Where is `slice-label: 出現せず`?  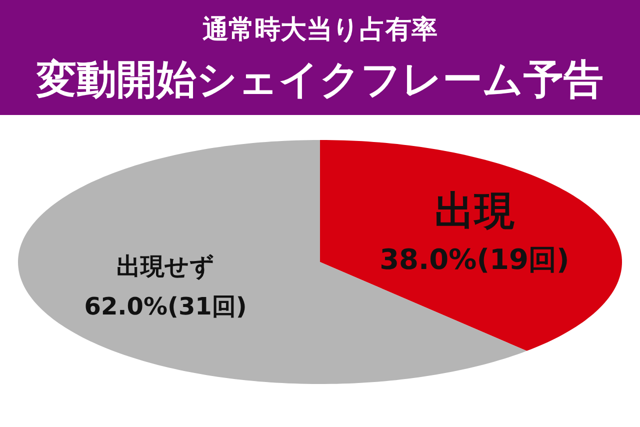
slice-label: 出現せず is located at coordinates (165, 266).